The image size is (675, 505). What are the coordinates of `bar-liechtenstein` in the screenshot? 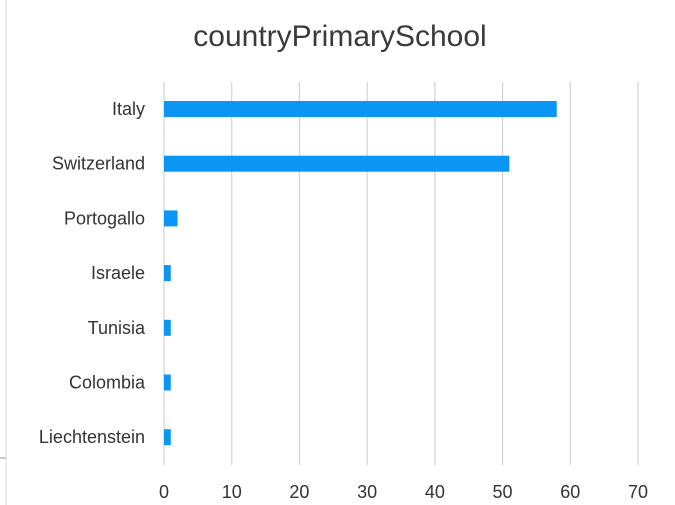 It's located at (167, 437).